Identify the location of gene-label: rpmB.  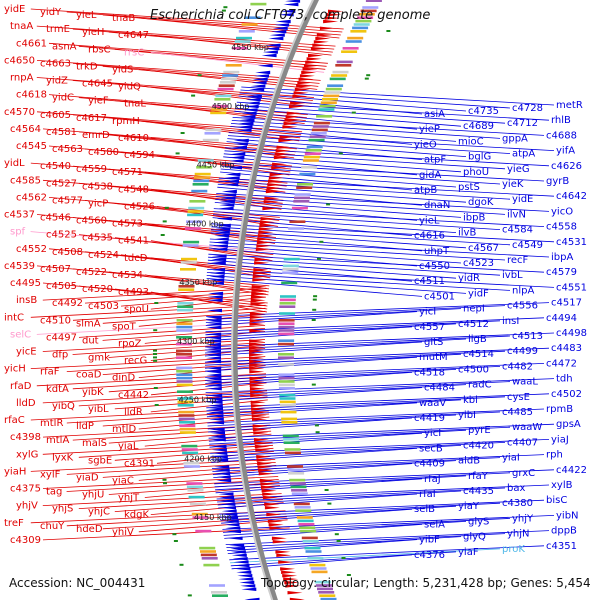
(559, 409).